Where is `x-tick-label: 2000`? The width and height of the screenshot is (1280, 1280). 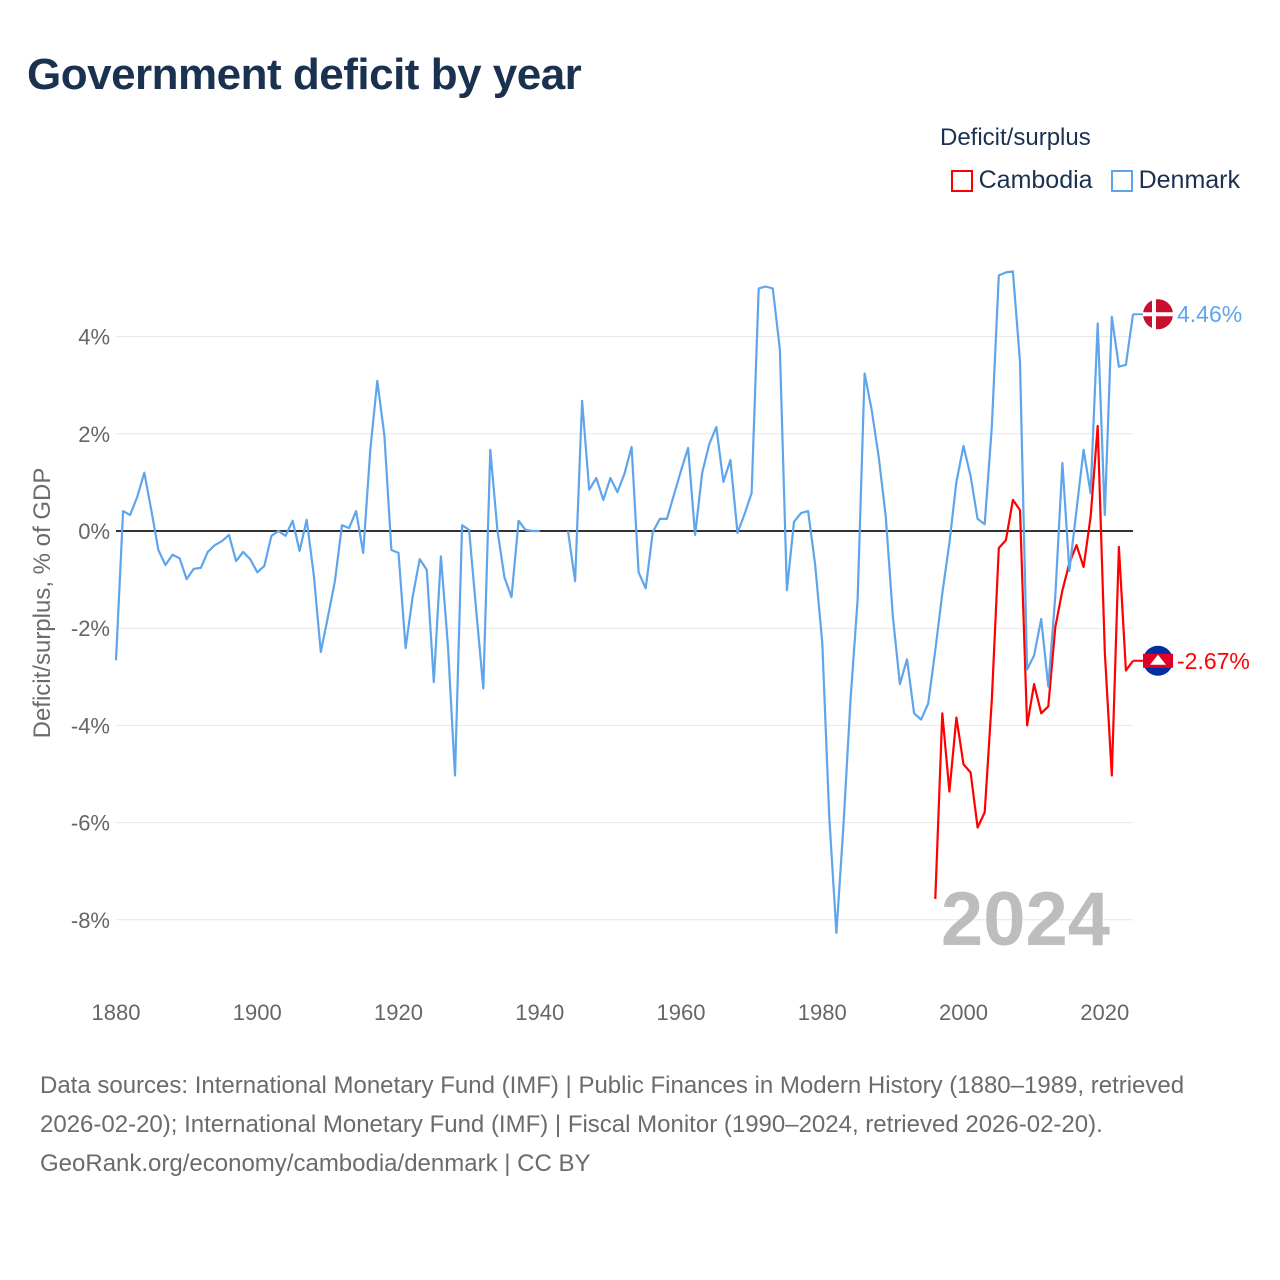 x-tick-label: 2000 is located at coordinates (963, 1012).